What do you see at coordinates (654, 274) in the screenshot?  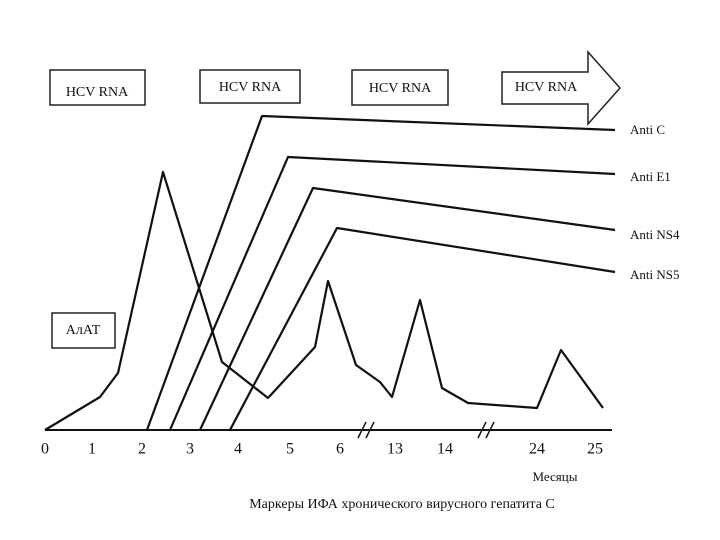 I see `marker-label: Anti NS5` at bounding box center [654, 274].